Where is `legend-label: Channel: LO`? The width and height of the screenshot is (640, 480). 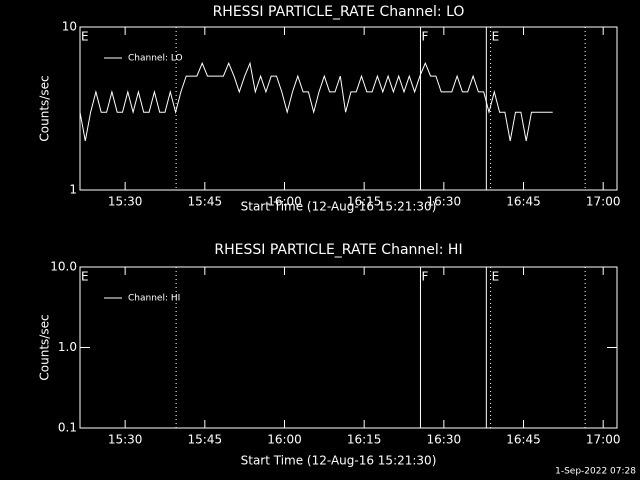
legend-label: Channel: LO is located at coordinates (155, 59).